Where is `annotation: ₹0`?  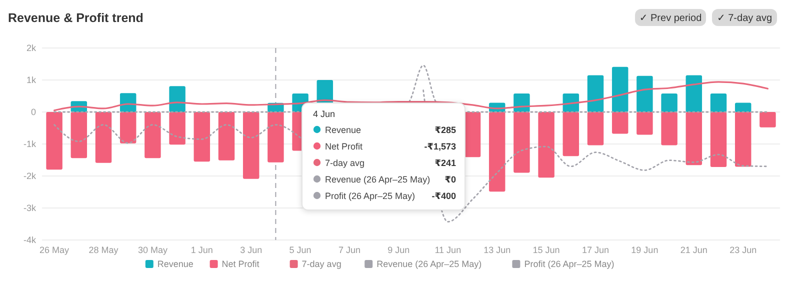
annotation: ₹0 is located at coordinates (450, 179).